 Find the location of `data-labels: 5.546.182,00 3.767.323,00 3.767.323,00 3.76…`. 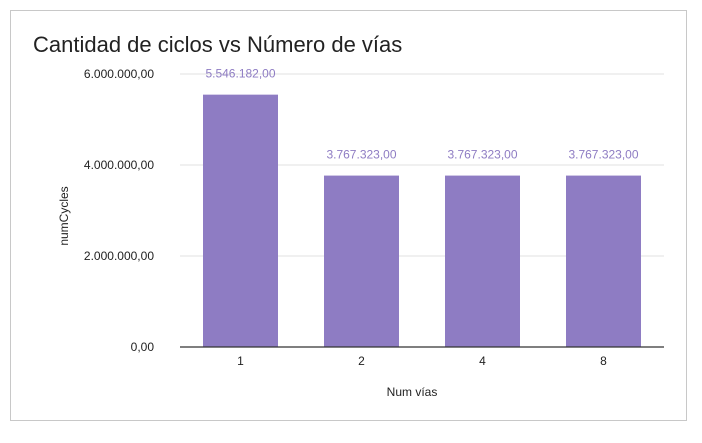

data-labels: 5.546.182,00 3.767.323,00 3.767.323,00 3.76… is located at coordinates (421, 114).